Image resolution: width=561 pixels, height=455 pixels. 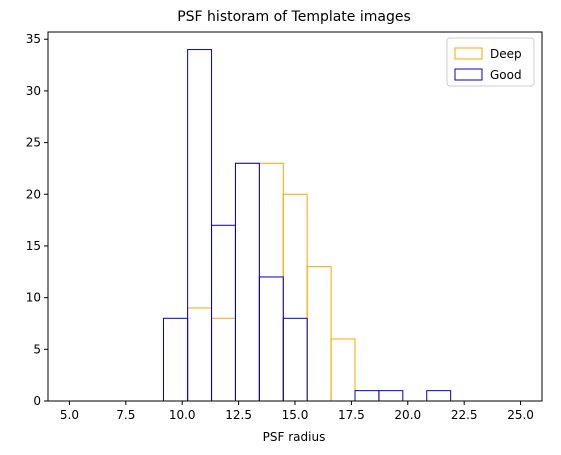 What do you see at coordinates (33, 298) in the screenshot?
I see `y-tick-label: 10` at bounding box center [33, 298].